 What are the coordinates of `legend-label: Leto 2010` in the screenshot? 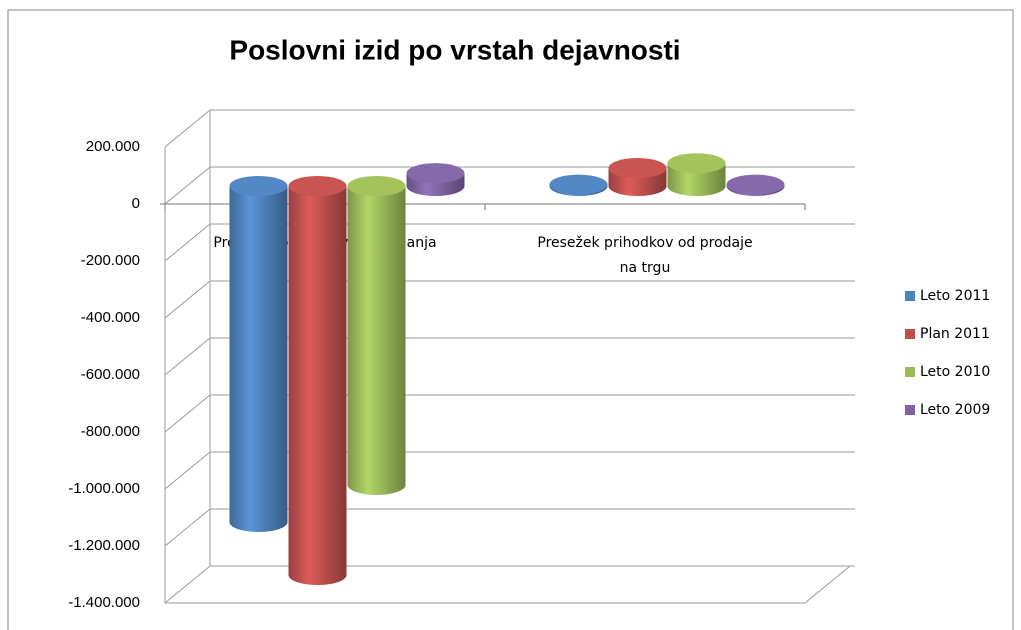 It's located at (955, 372).